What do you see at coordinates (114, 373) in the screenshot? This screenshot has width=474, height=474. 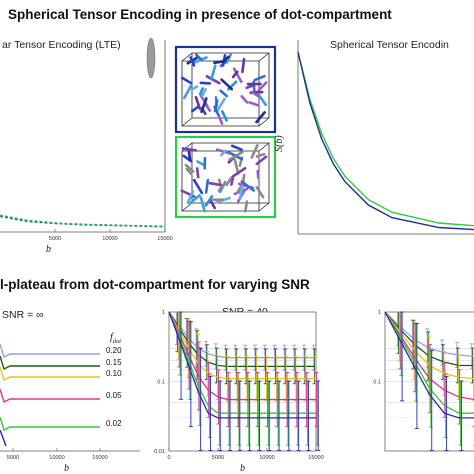 I see `fdot-value-label: 0.10` at bounding box center [114, 373].